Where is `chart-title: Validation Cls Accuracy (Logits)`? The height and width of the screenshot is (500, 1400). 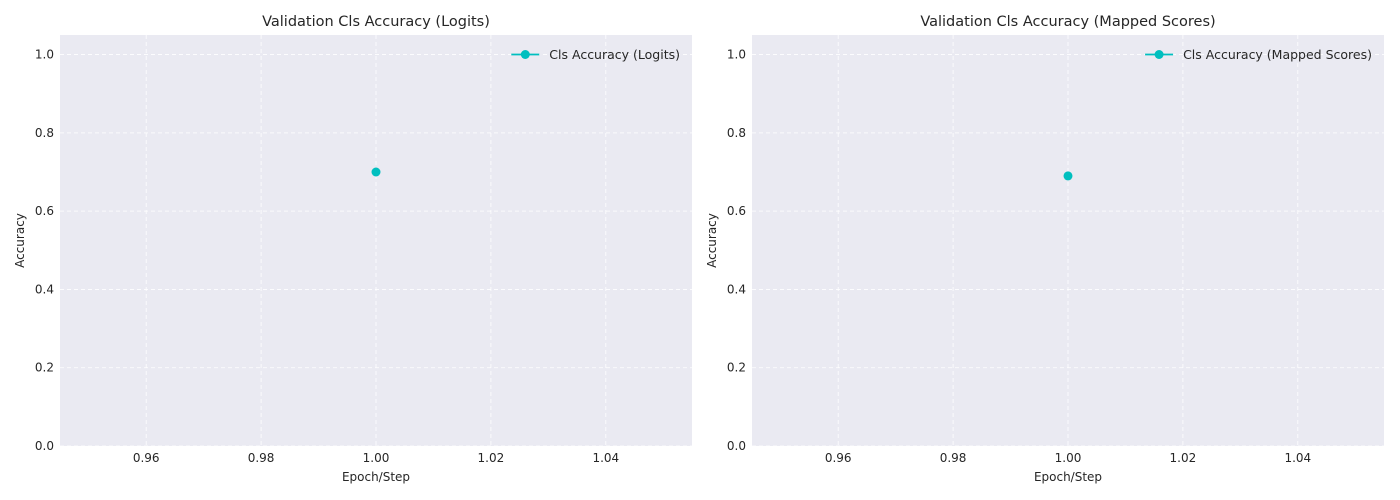 chart-title: Validation Cls Accuracy (Logits) is located at coordinates (376, 22).